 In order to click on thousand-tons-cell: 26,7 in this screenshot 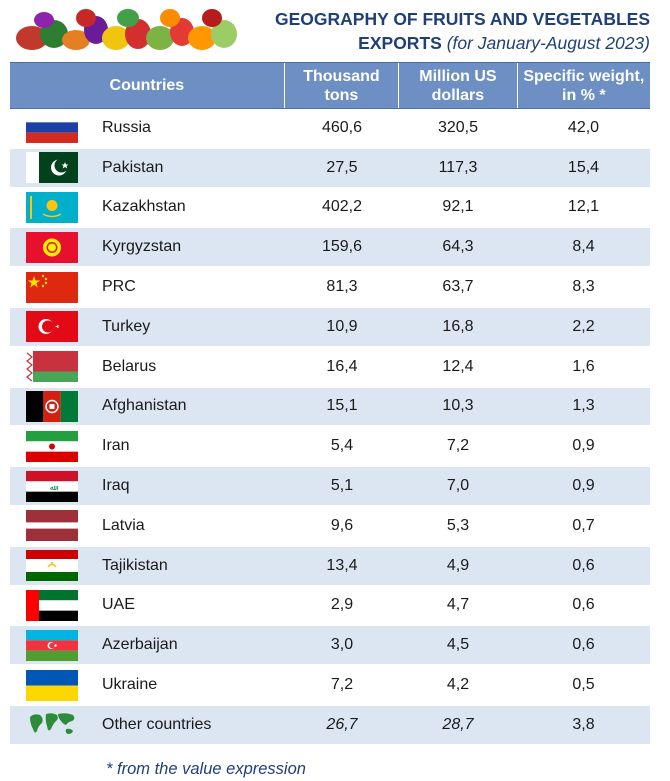, I will do `click(342, 724)`.